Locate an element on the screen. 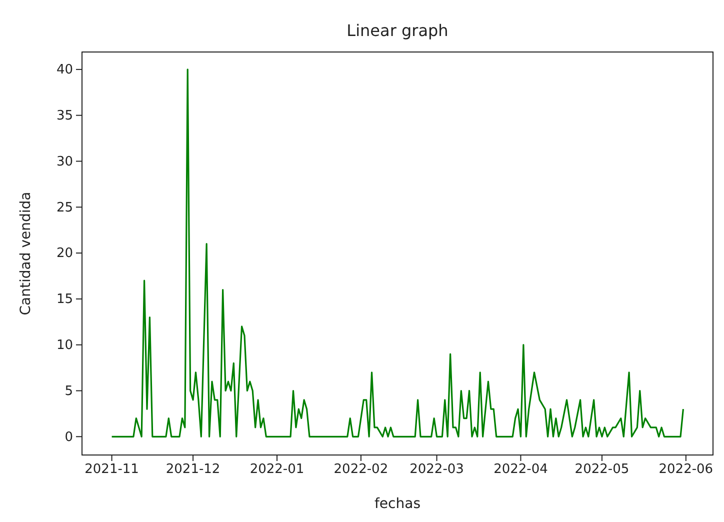 The height and width of the screenshot is (522, 724). y-axis-title: Cantidad vendida is located at coordinates (26, 254).